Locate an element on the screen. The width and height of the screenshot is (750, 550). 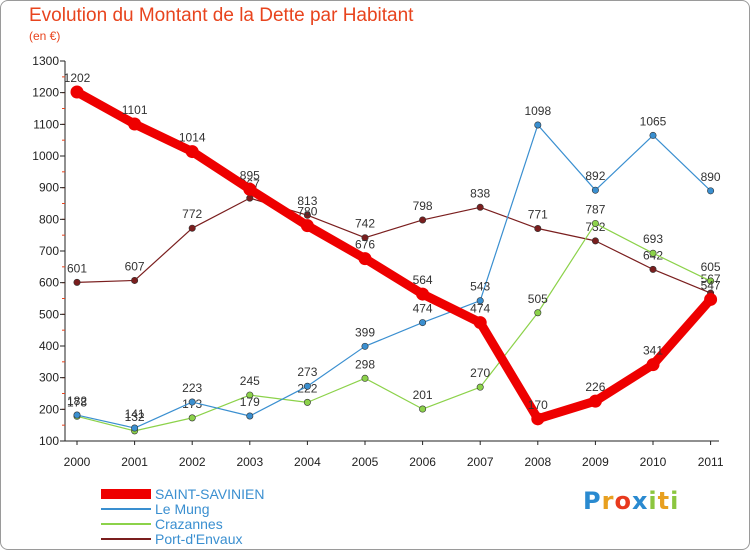
legend-item-crazannes: Crazannes is located at coordinates (162, 524).